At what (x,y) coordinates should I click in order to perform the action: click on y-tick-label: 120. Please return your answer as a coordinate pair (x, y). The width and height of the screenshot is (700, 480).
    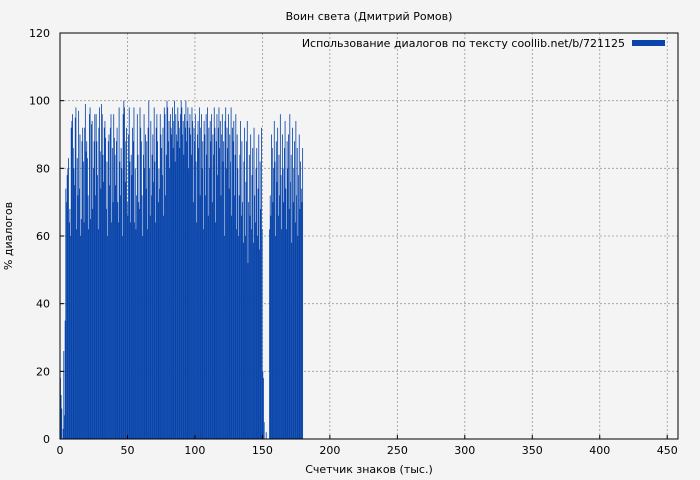
    Looking at the image, I should click on (39, 33).